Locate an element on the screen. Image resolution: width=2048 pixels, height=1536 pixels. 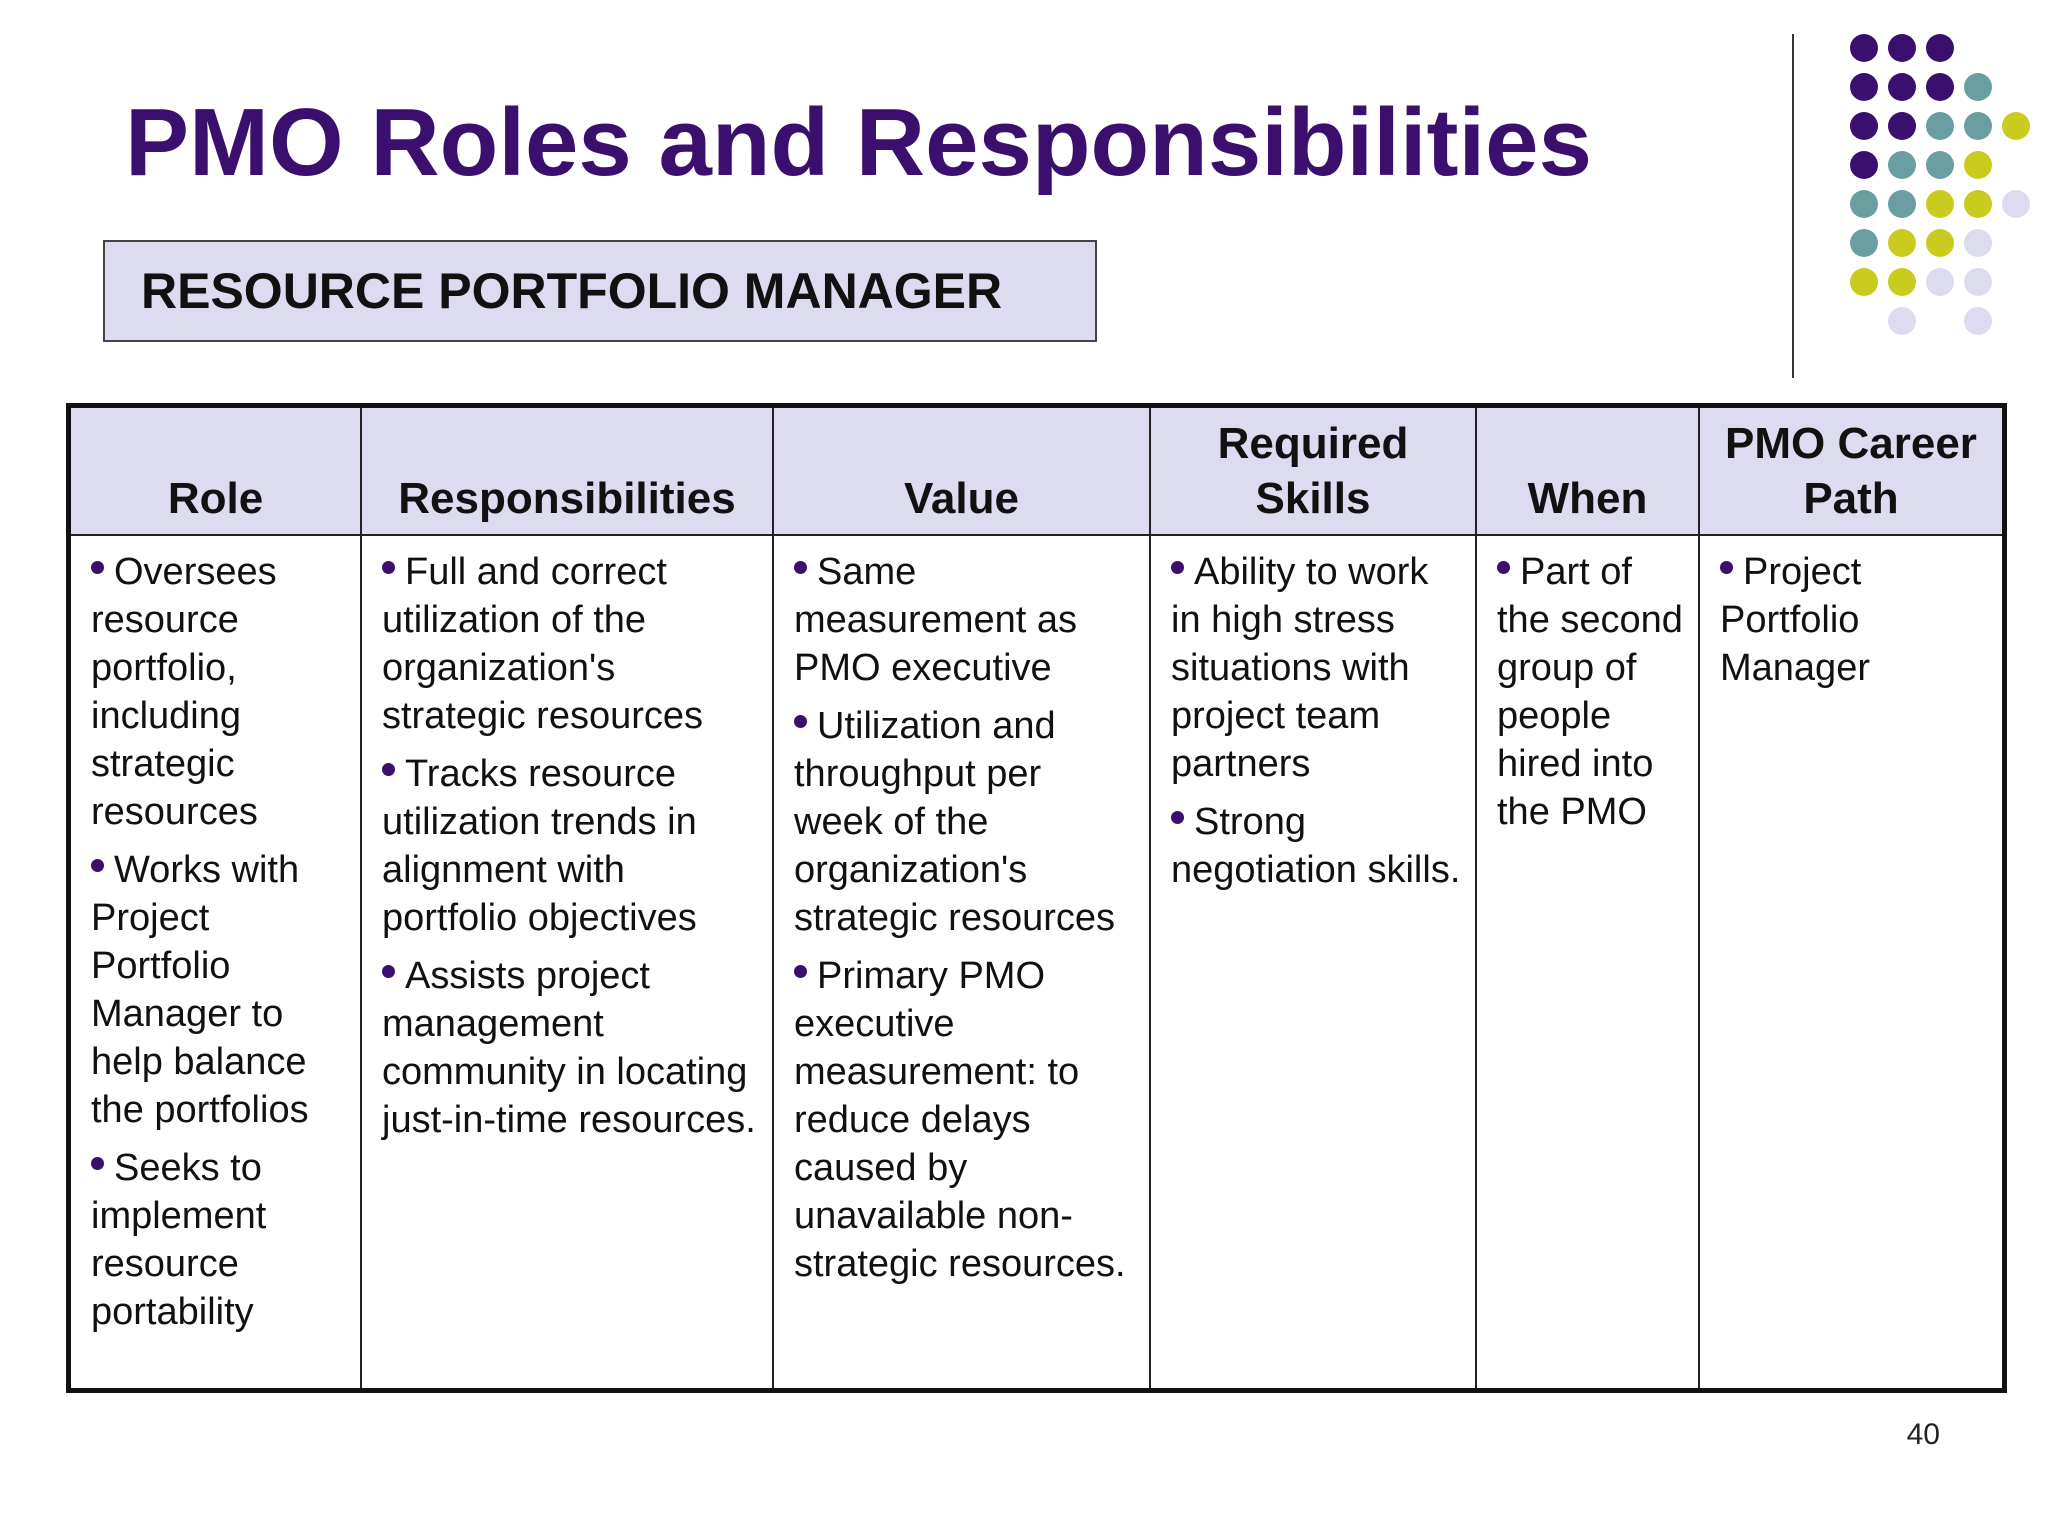
page-number: 40 is located at coordinates (1923, 1434).